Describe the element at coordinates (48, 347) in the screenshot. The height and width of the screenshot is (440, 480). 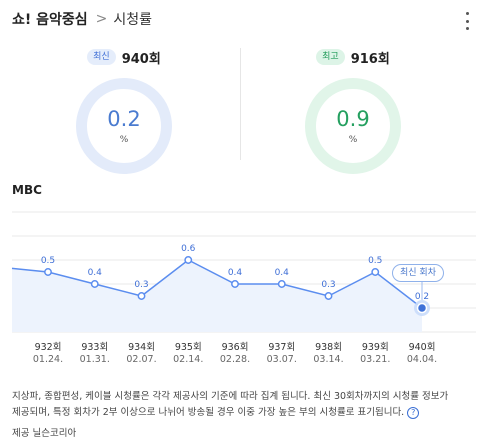
I see `x-tick-episode: 932회` at that location.